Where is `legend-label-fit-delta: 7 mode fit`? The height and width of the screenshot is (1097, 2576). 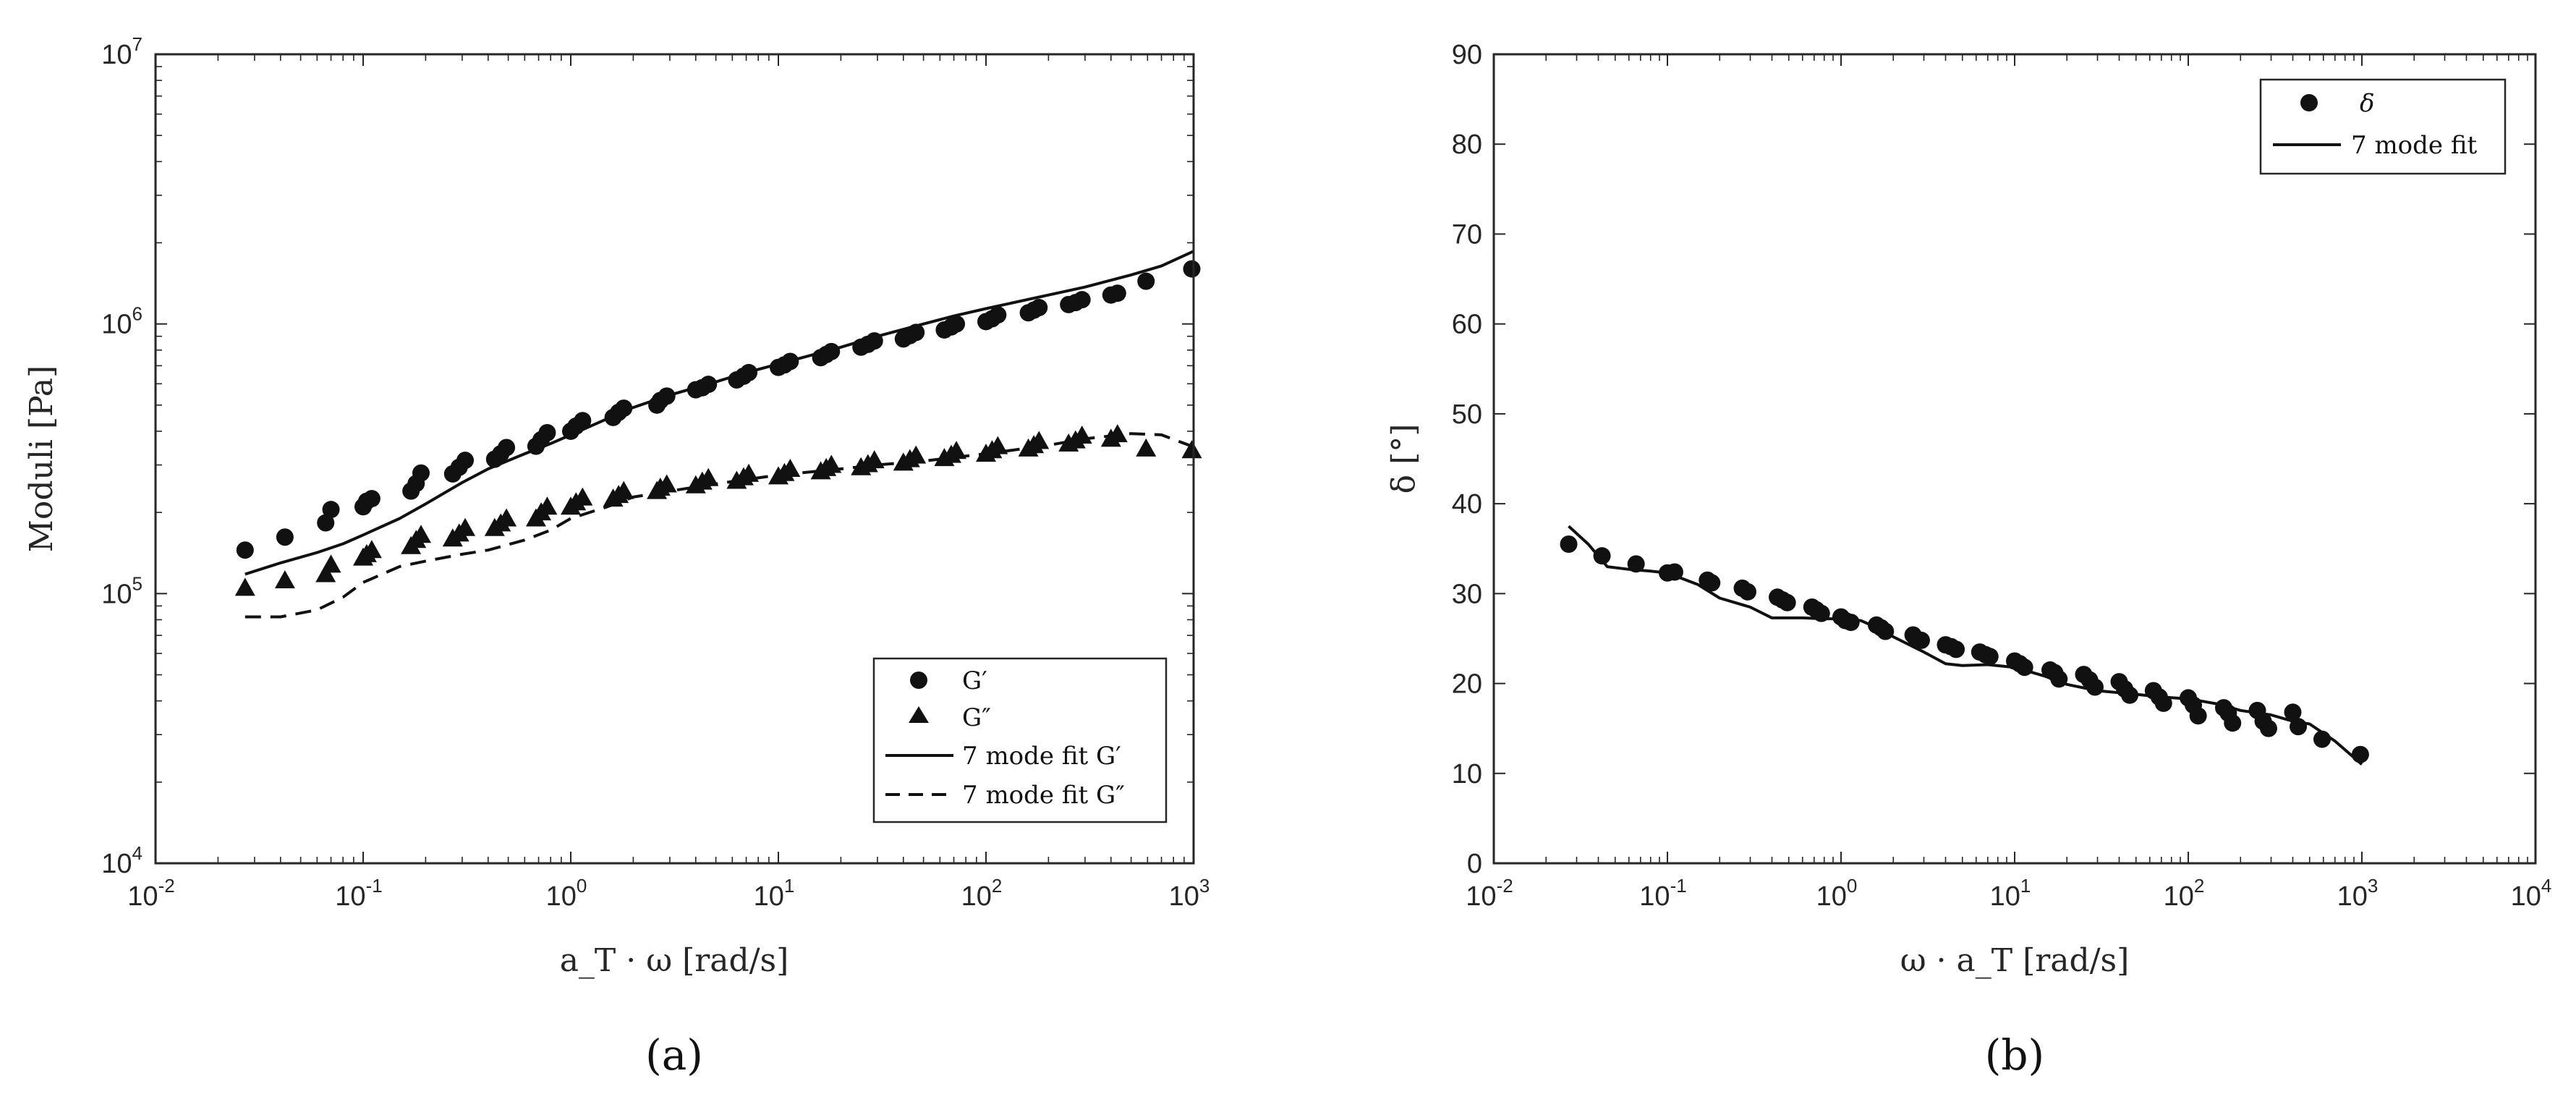
legend-label-fit-delta: 7 mode fit is located at coordinates (2414, 145).